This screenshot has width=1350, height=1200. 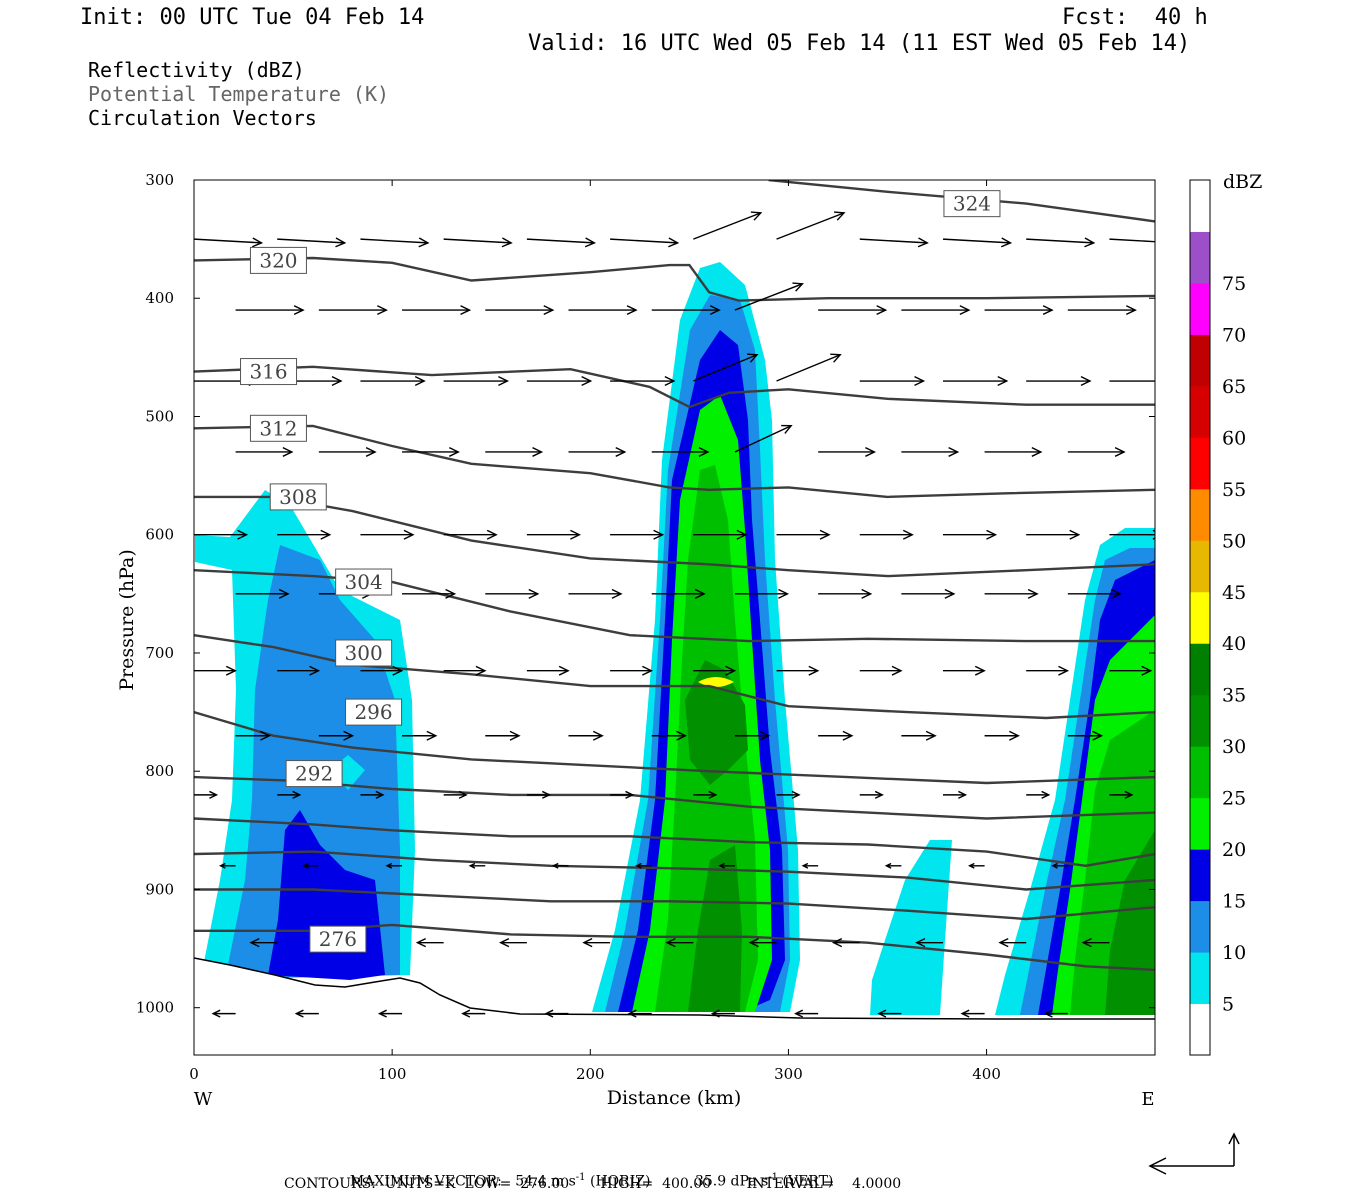 I want to click on x-tick-label: 100, so click(x=392, y=1074).